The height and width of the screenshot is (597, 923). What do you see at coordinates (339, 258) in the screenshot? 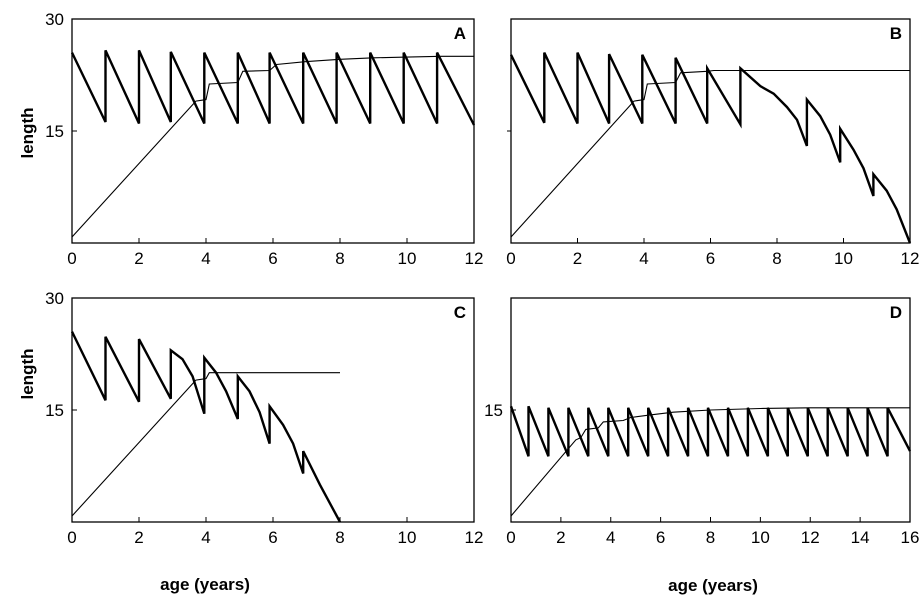
I see `x-tick-label-a: 8` at bounding box center [339, 258].